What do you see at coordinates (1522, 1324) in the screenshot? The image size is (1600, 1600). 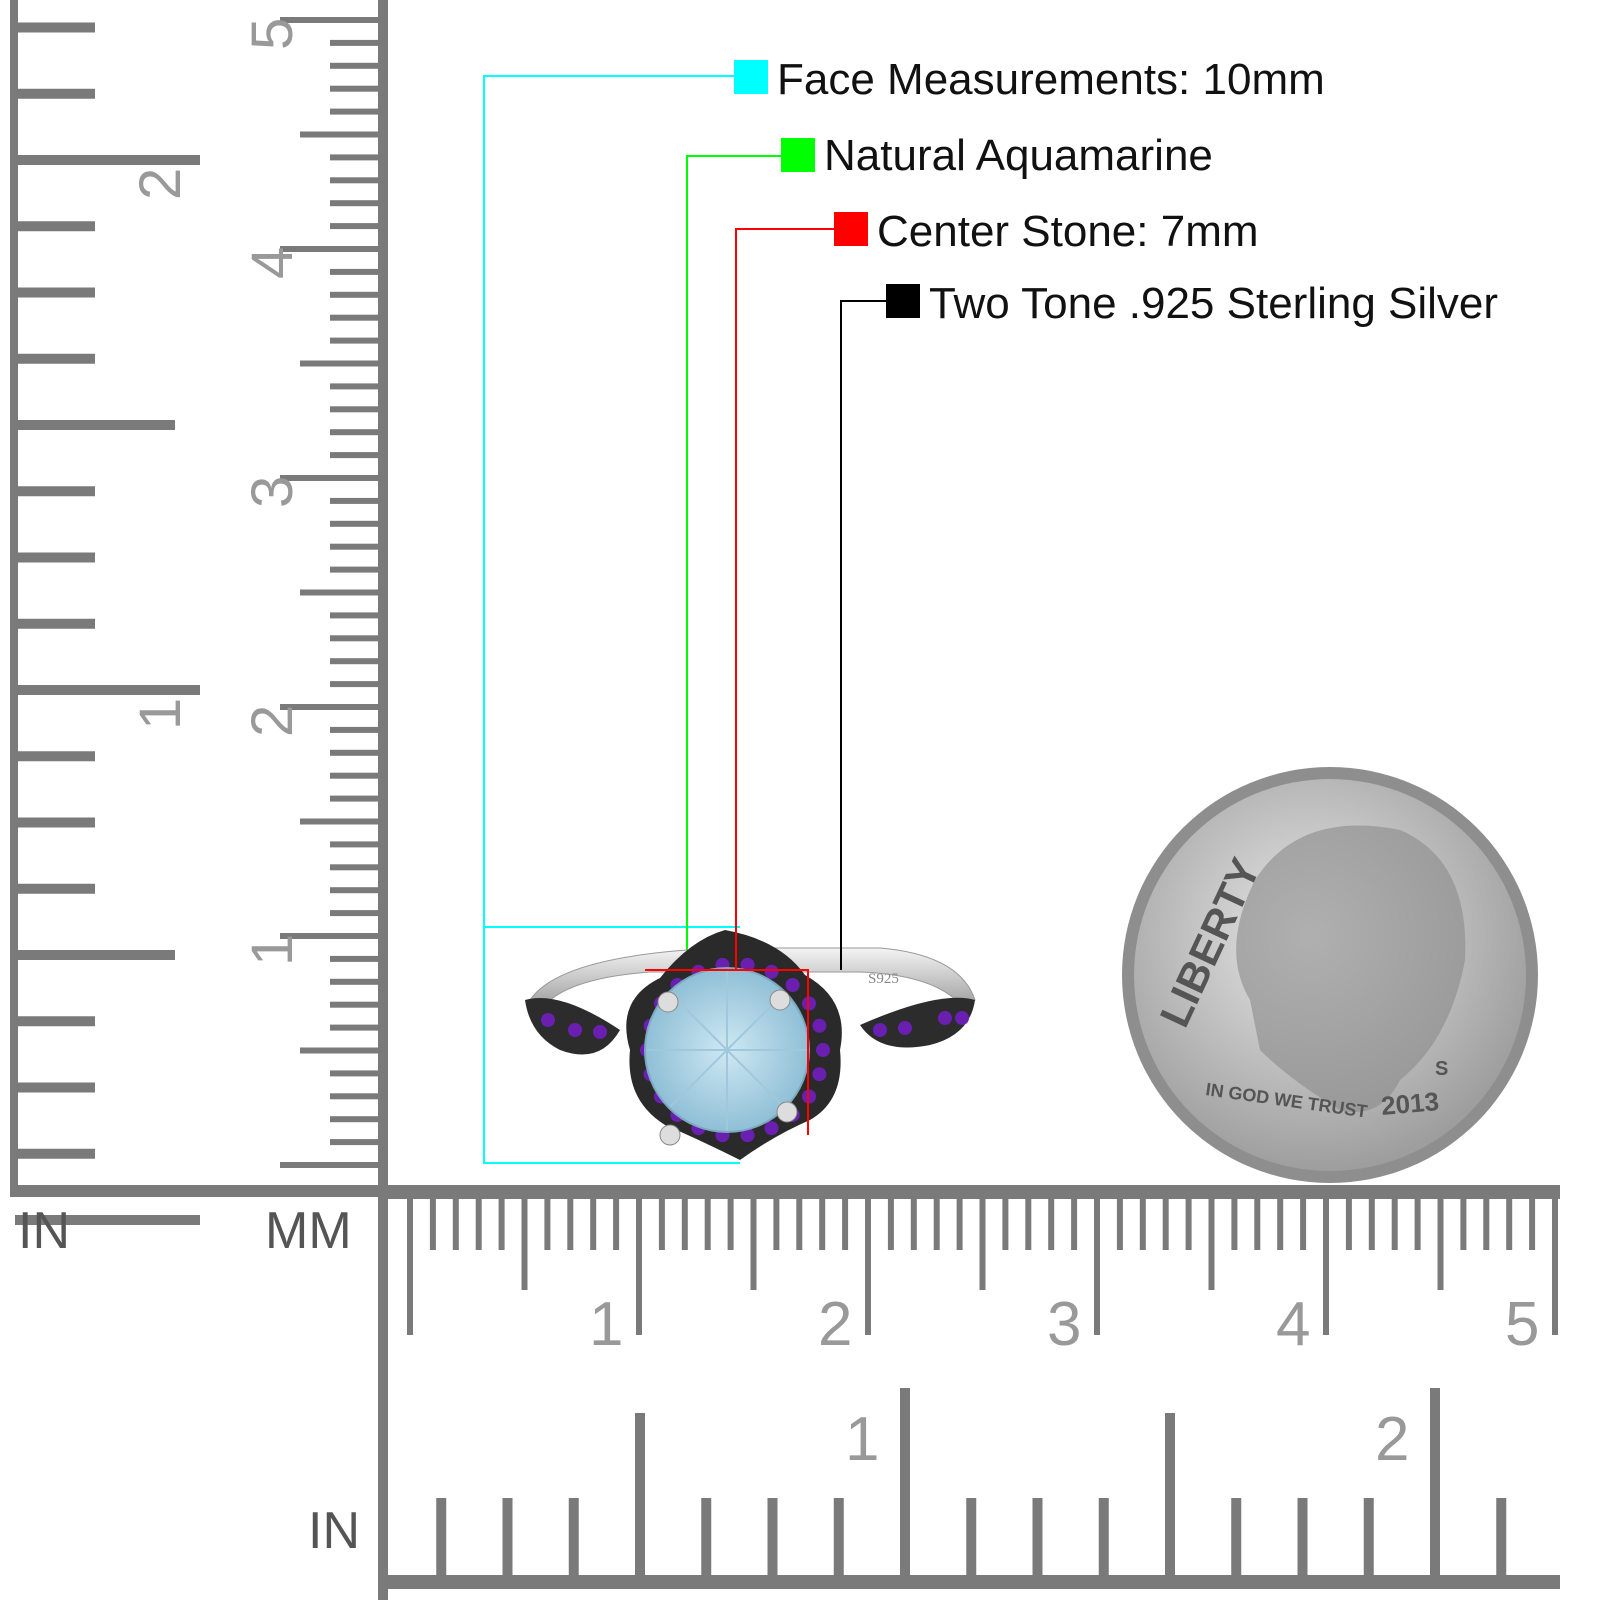 I see `horizontal-mm-label: 5` at bounding box center [1522, 1324].